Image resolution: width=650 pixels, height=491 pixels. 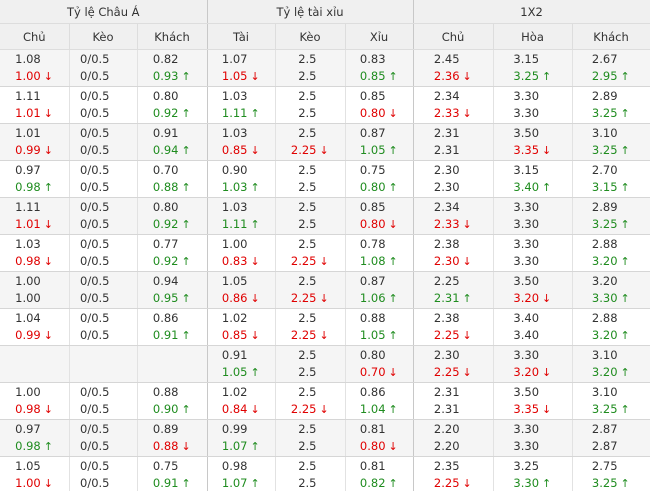 I want to click on open-line: 3.20, so click(x=611, y=281).